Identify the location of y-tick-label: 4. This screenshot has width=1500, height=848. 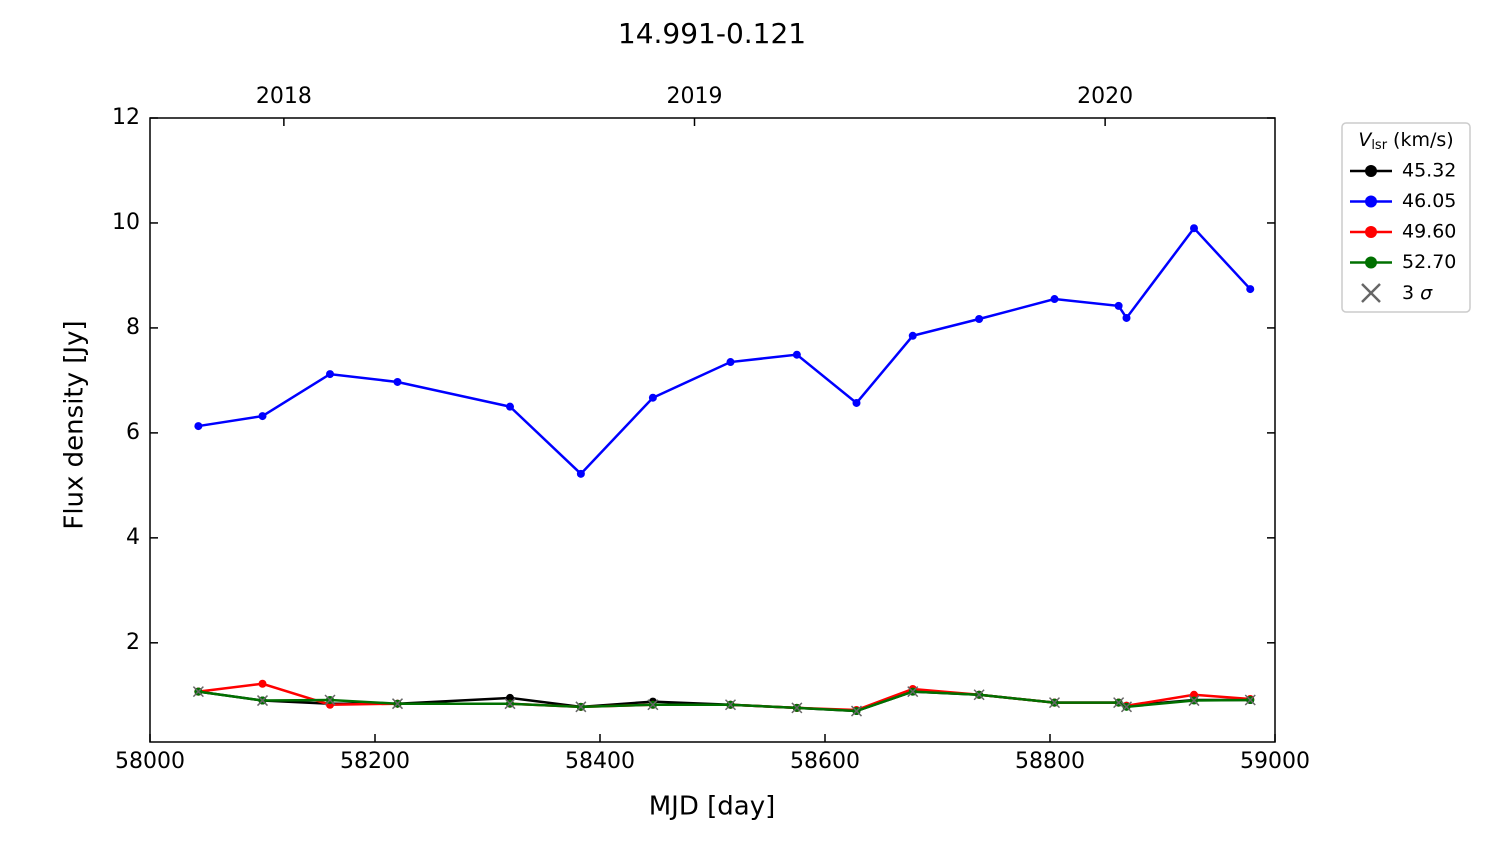
(133, 537).